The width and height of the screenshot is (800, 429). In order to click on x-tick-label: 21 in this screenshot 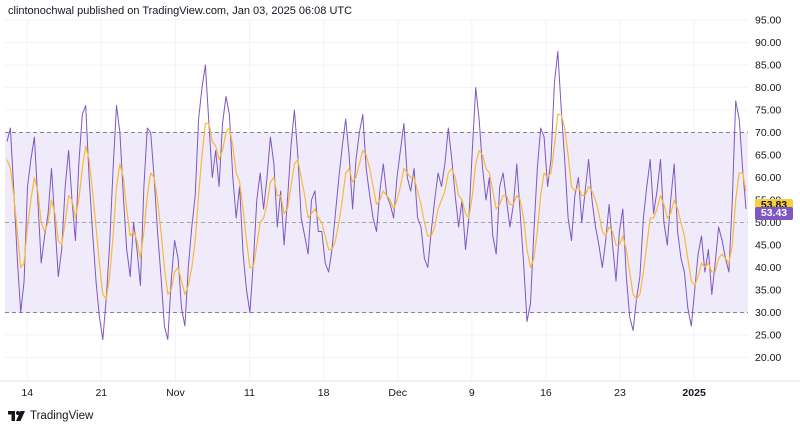, I will do `click(101, 393)`.